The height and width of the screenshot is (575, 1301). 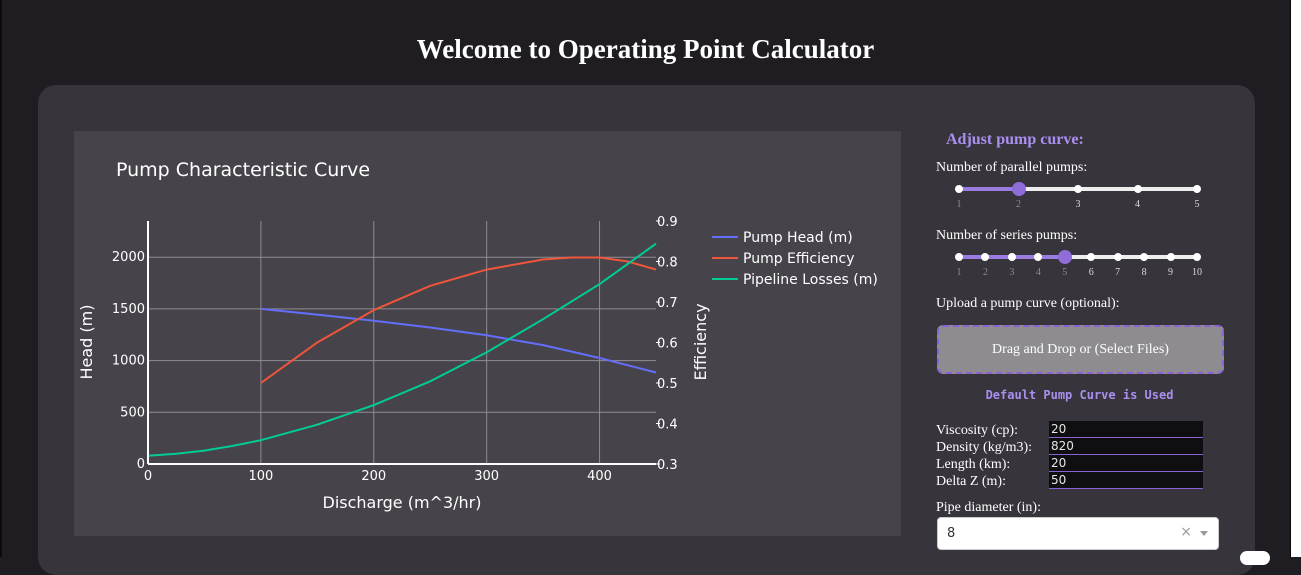 I want to click on slider-mark-label: 7, so click(x=1118, y=272).